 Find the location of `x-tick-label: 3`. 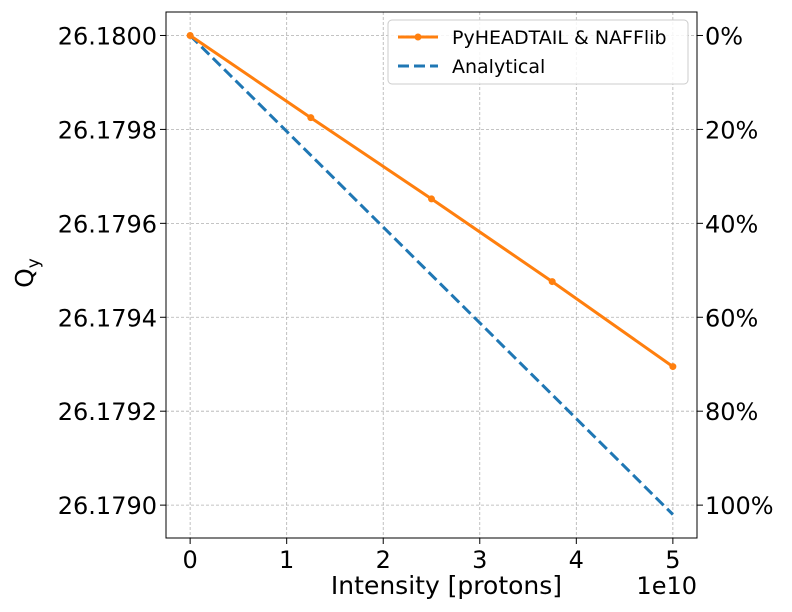

x-tick-label: 3 is located at coordinates (479, 560).